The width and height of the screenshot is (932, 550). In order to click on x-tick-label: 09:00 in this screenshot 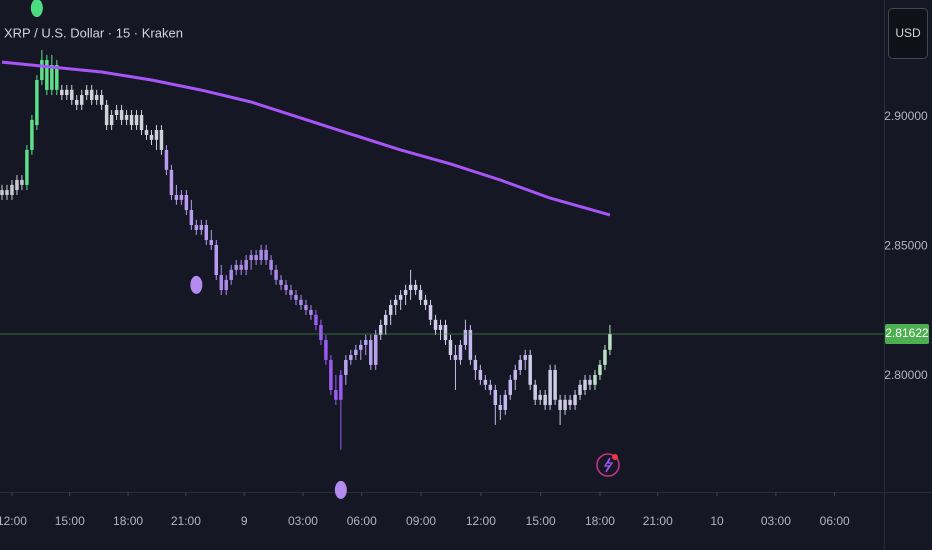, I will do `click(421, 521)`.